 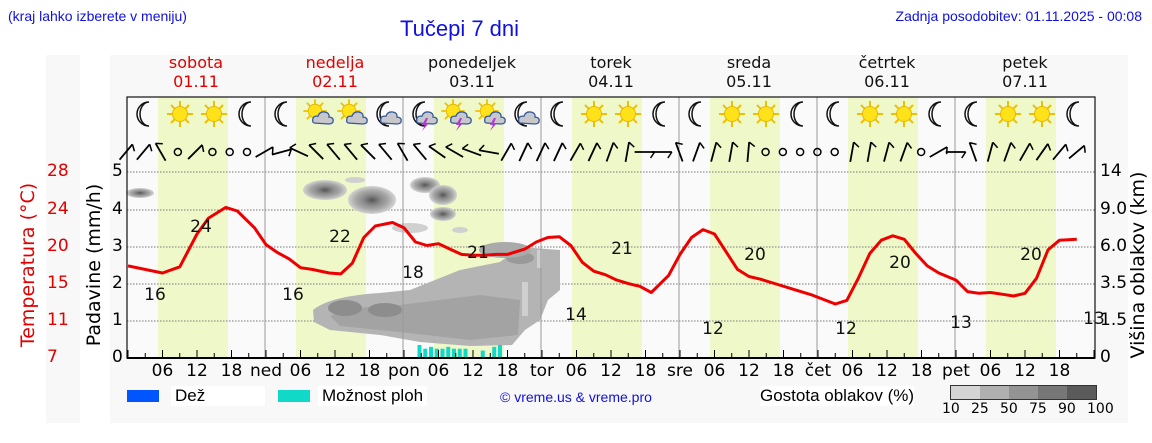 I want to click on temp-label: 12, so click(x=713, y=329).